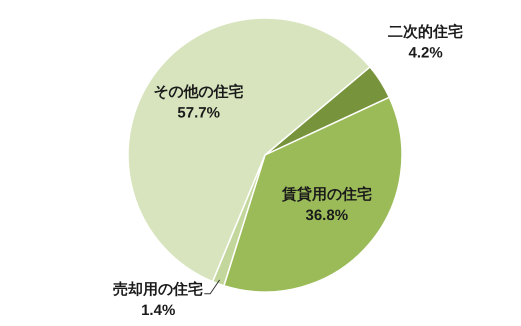 The height and width of the screenshot is (326, 521). What do you see at coordinates (326, 194) in the screenshot?
I see `slice-label: 賃貸用の住宅` at bounding box center [326, 194].